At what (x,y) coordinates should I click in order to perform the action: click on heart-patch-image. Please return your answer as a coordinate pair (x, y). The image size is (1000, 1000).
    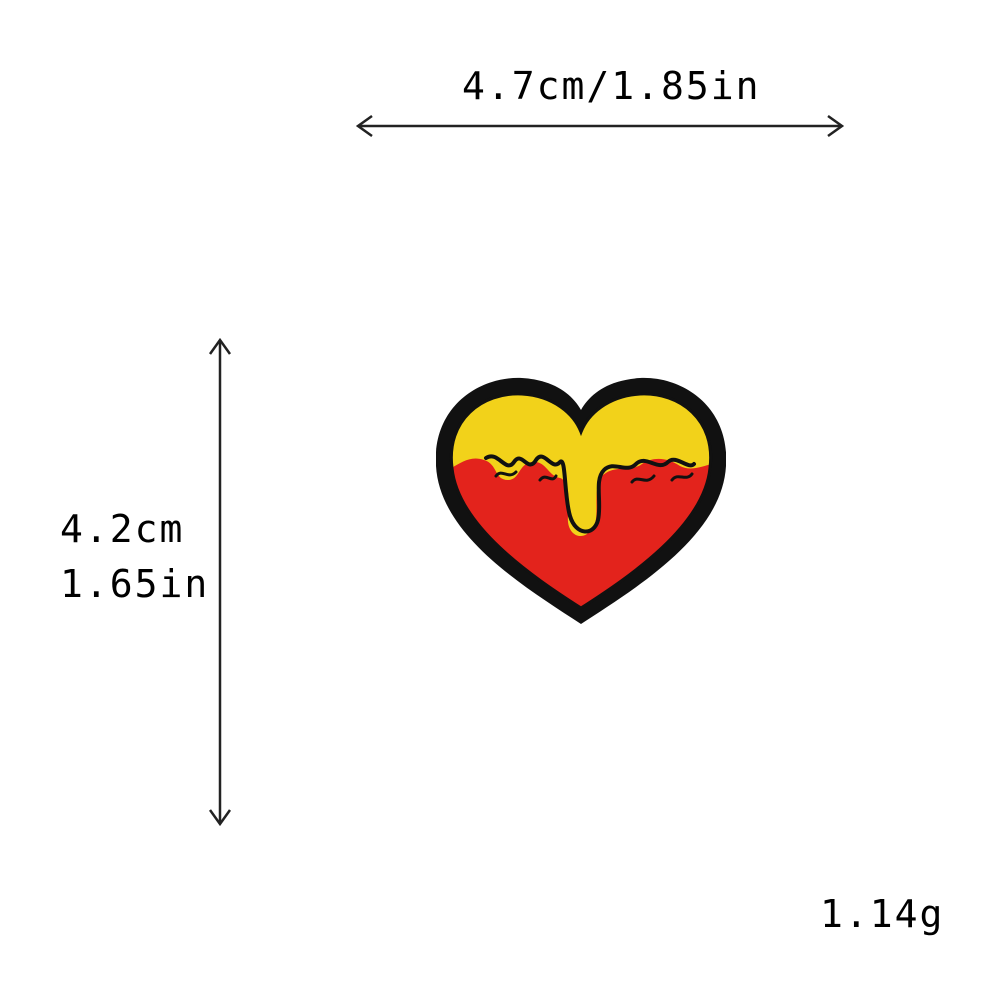
    Looking at the image, I should click on (581, 500).